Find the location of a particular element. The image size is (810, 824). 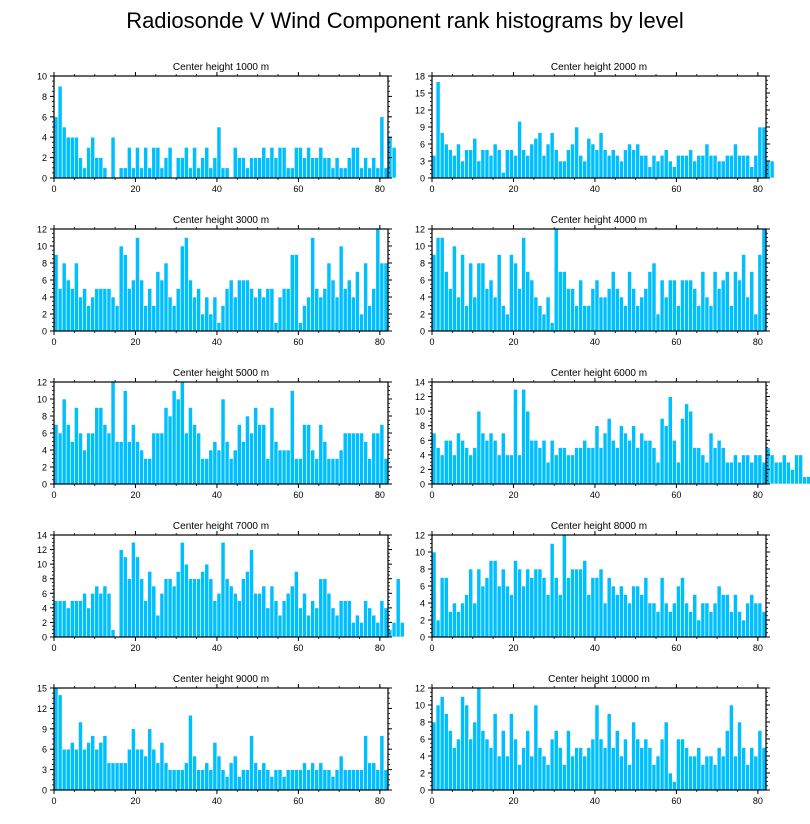

x-tick-label: 80 is located at coordinates (758, 801).